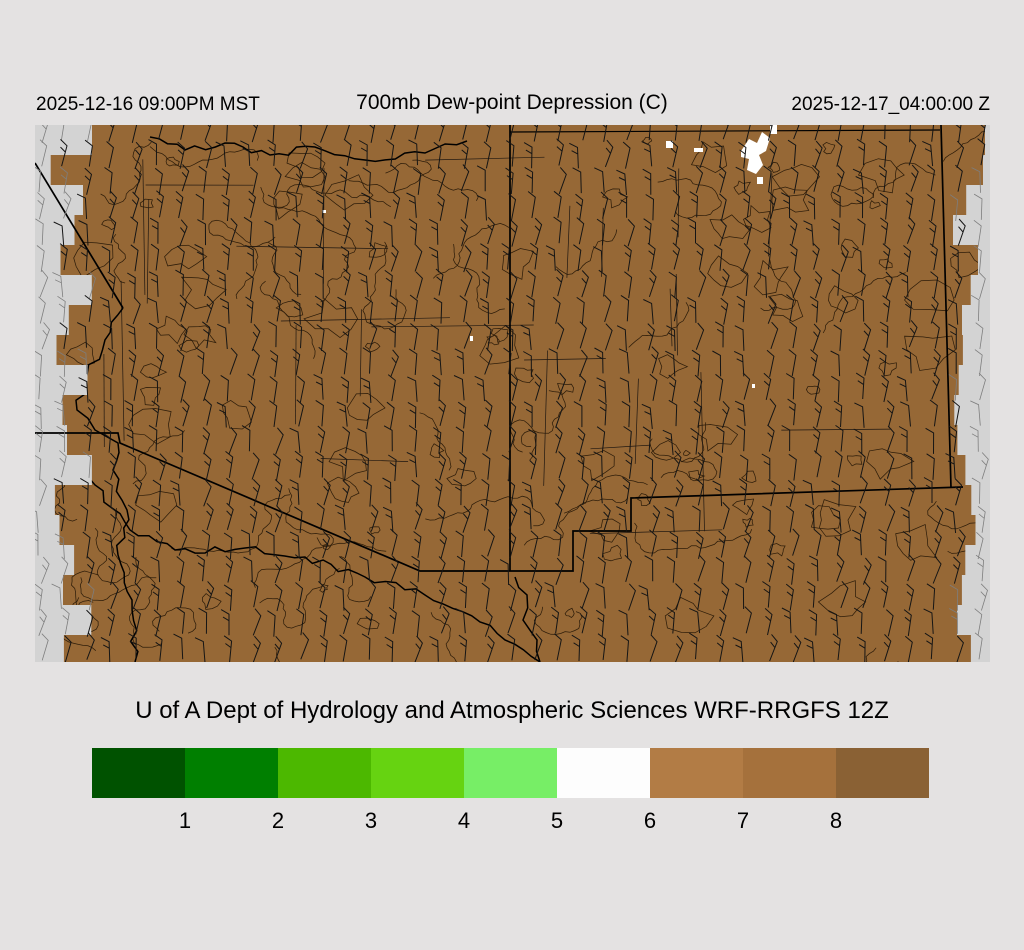 This screenshot has height=950, width=1024. I want to click on colorbar-tick-label: 4, so click(464, 820).